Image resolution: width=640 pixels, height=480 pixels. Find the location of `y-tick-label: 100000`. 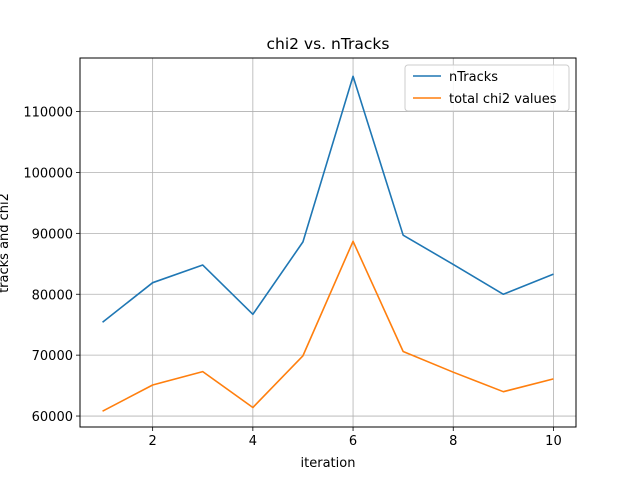

y-tick-label: 100000 is located at coordinates (48, 173).